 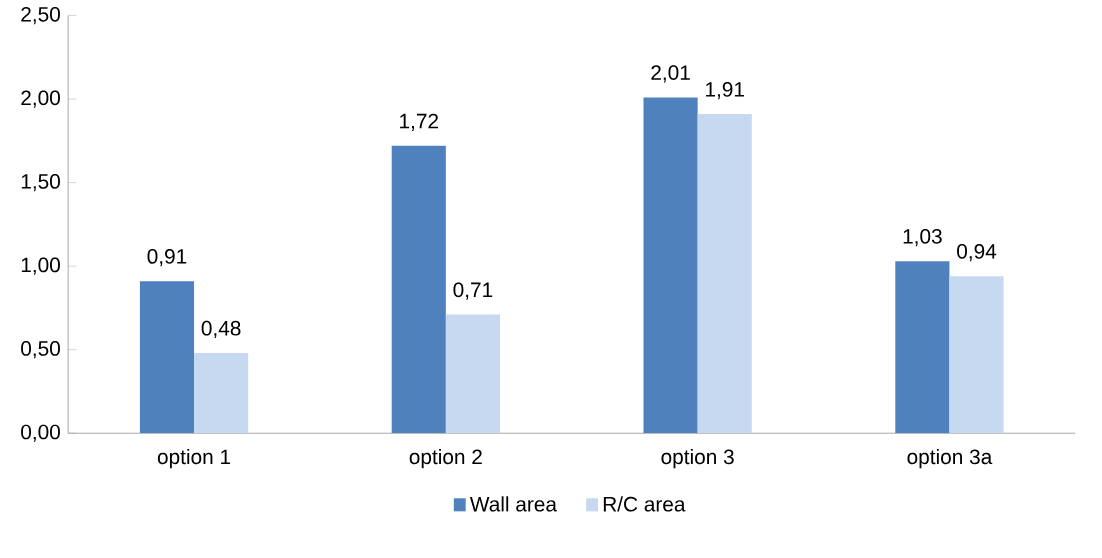 What do you see at coordinates (922, 238) in the screenshot?
I see `data-label: 1,03` at bounding box center [922, 238].